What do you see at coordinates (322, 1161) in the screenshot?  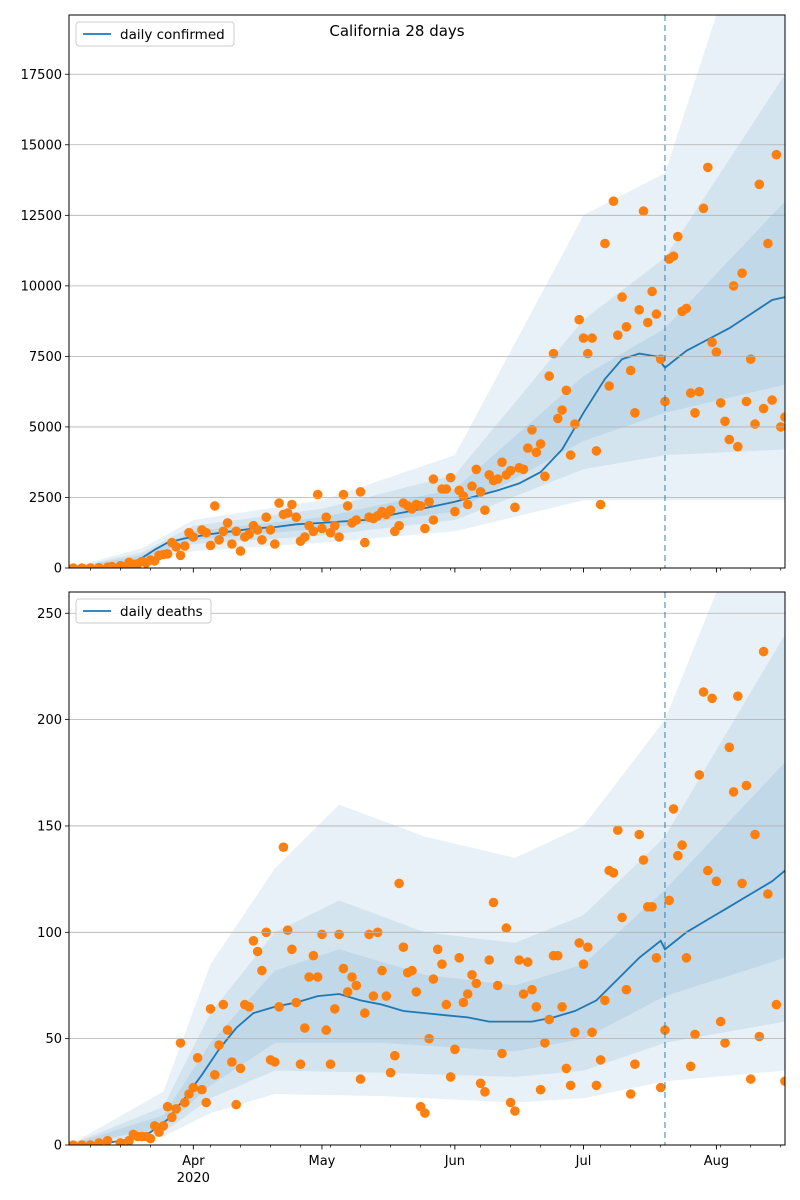 I see `x-tick-label: May` at bounding box center [322, 1161].